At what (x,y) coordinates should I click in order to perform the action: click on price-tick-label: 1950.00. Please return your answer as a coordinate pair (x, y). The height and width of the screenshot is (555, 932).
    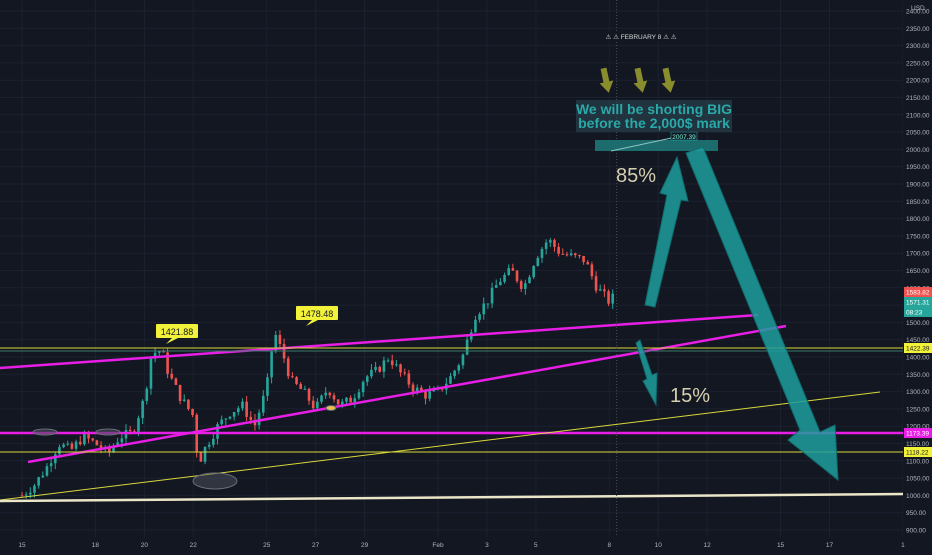
    Looking at the image, I should click on (918, 167).